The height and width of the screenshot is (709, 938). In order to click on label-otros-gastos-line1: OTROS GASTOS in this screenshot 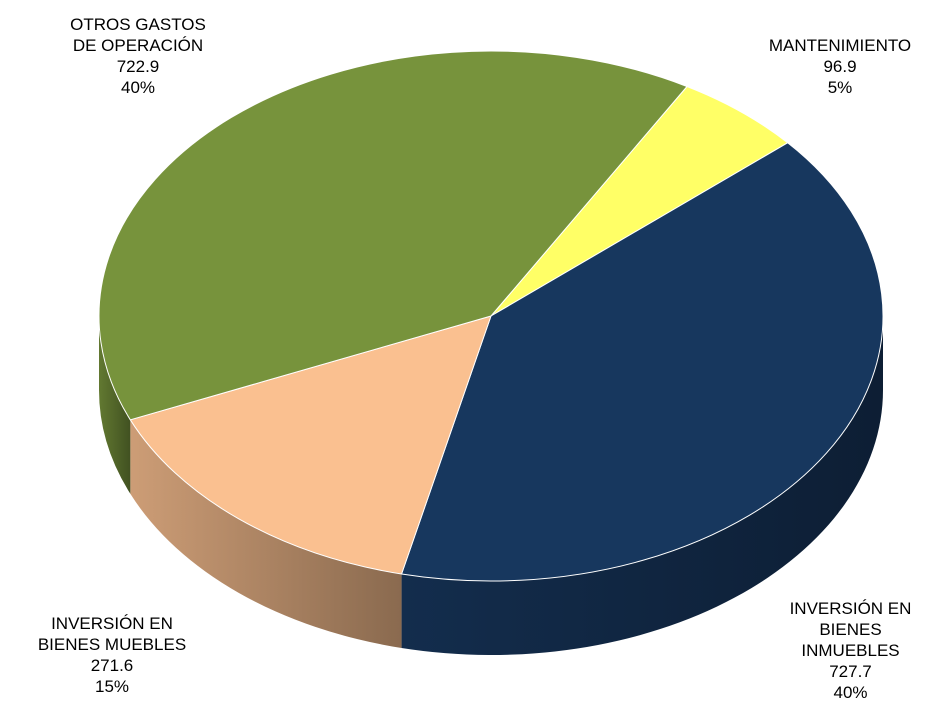, I will do `click(138, 24)`.